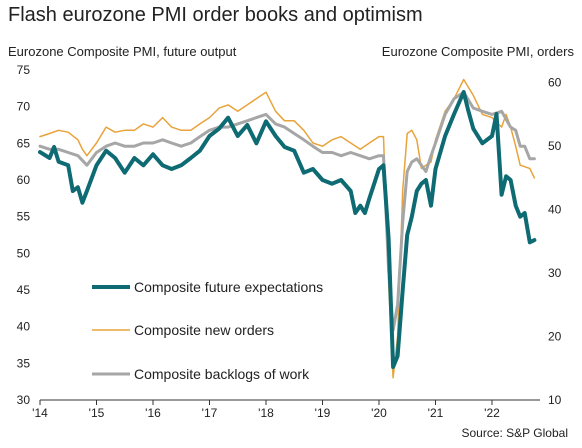 The image size is (582, 448). I want to click on y-left-tick-label: 35, so click(24, 363).